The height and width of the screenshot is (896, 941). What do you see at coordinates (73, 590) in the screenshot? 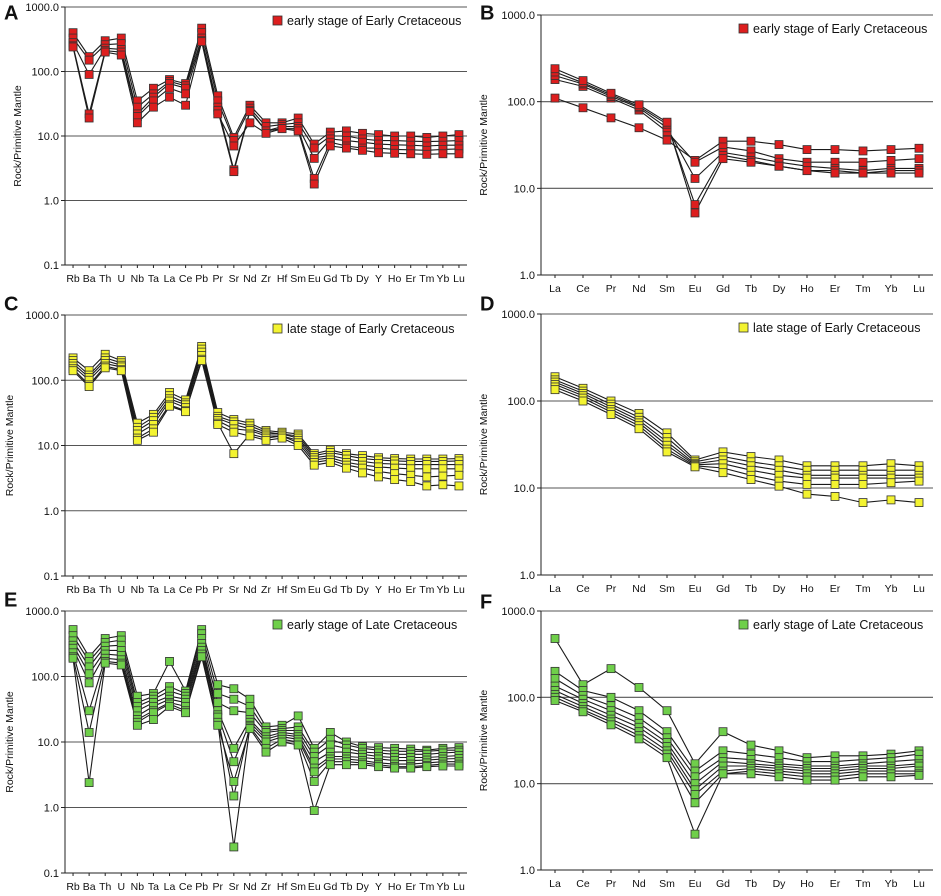
I see `x-tick-label: Rb` at bounding box center [73, 590].